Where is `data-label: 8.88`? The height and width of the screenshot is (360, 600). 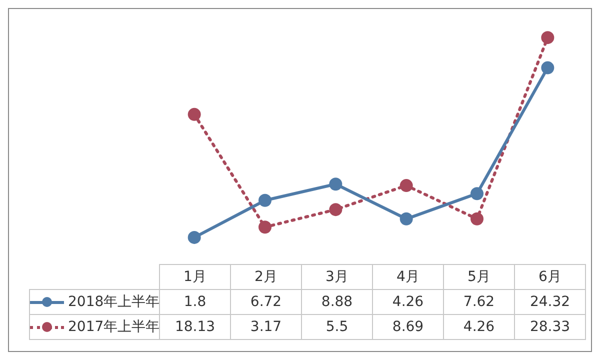 data-label: 8.88 is located at coordinates (337, 302).